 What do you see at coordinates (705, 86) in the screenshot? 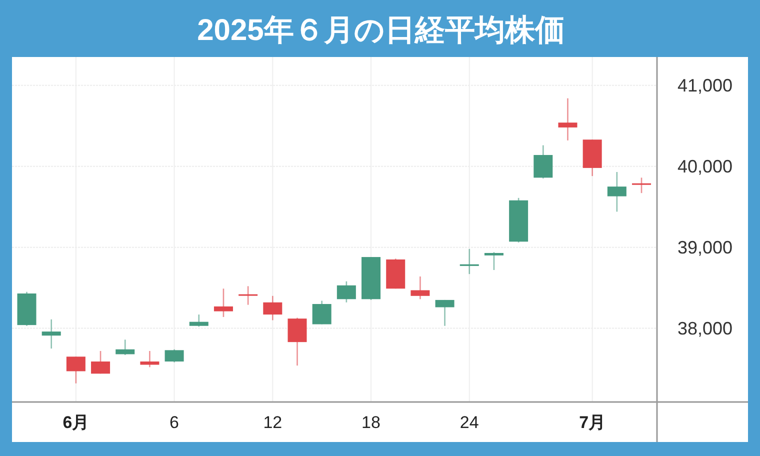
I see `y-tick-label: 41,000` at bounding box center [705, 86].